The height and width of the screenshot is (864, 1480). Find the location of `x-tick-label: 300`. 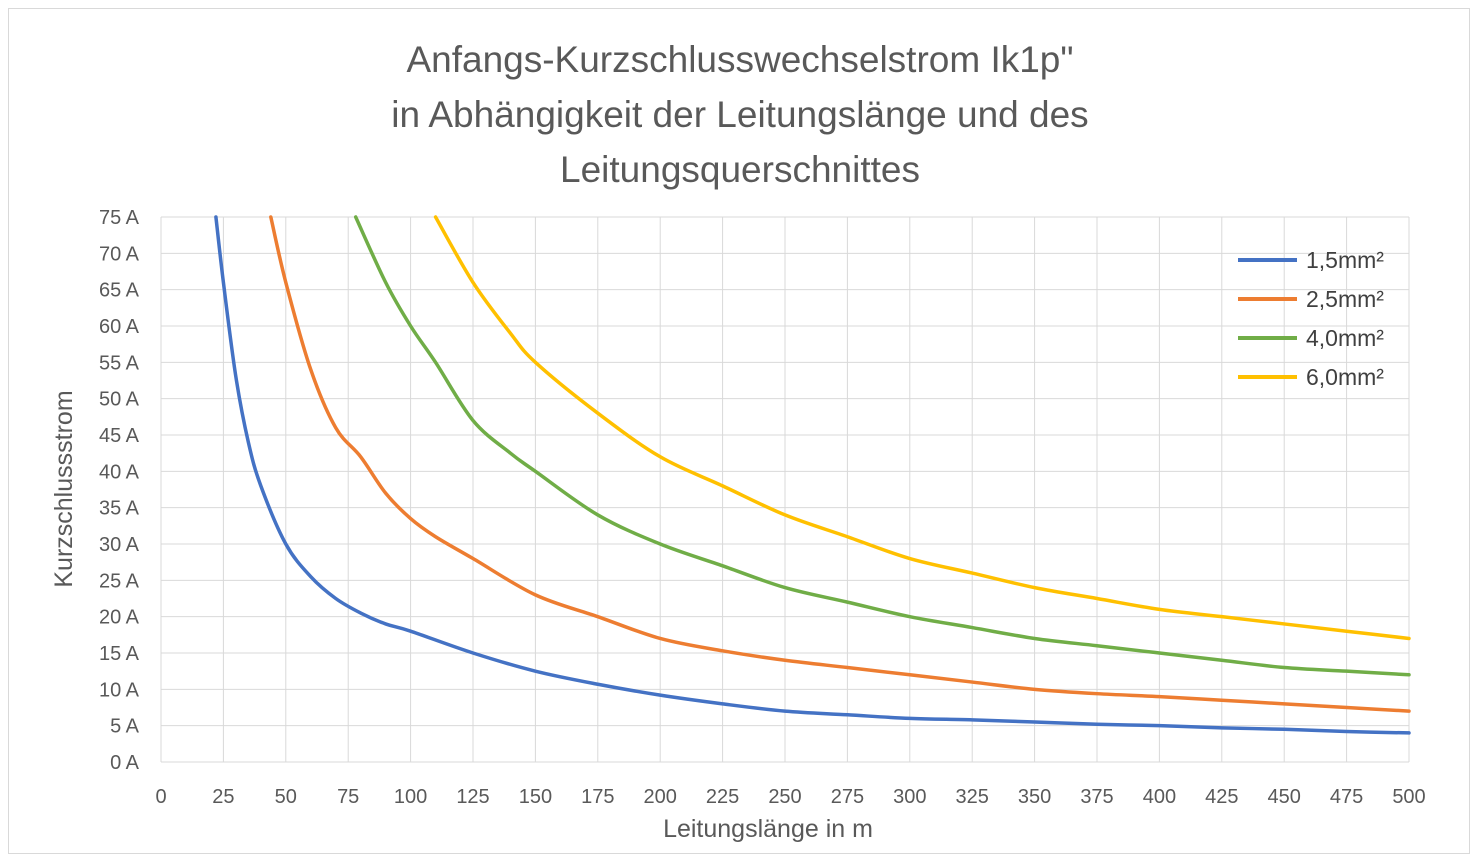

x-tick-label: 300 is located at coordinates (909, 797).